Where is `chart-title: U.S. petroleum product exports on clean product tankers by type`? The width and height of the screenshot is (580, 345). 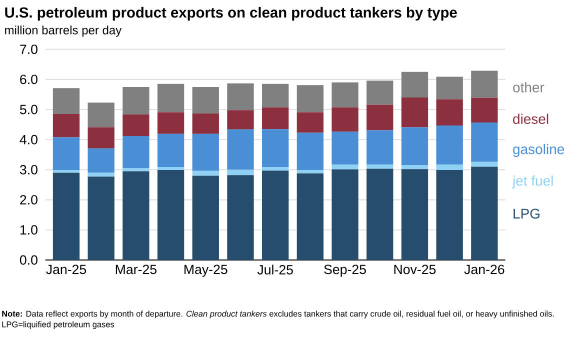 chart-title: U.S. petroleum product exports on clean product tankers by type is located at coordinates (231, 13).